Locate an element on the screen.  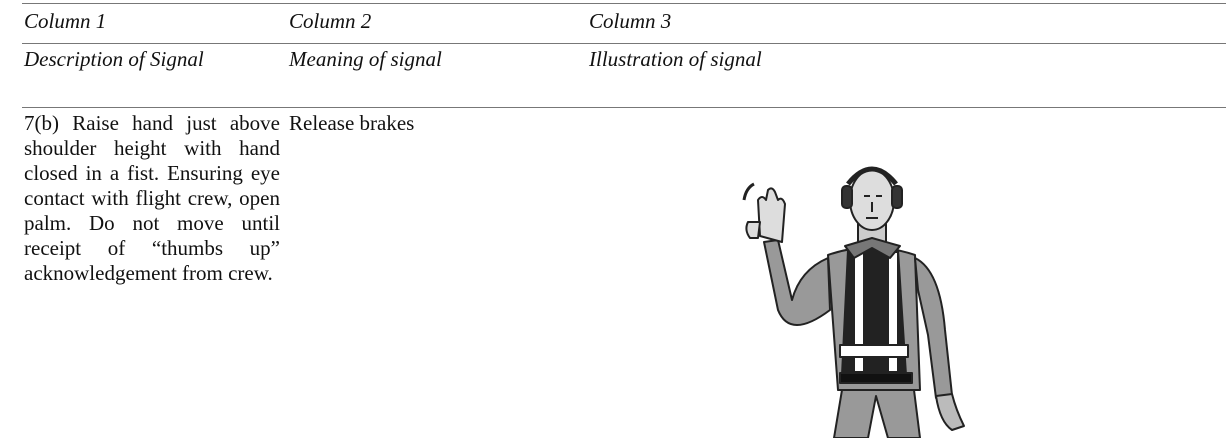
header-cell: Meaning of signal is located at coordinates (365, 59).